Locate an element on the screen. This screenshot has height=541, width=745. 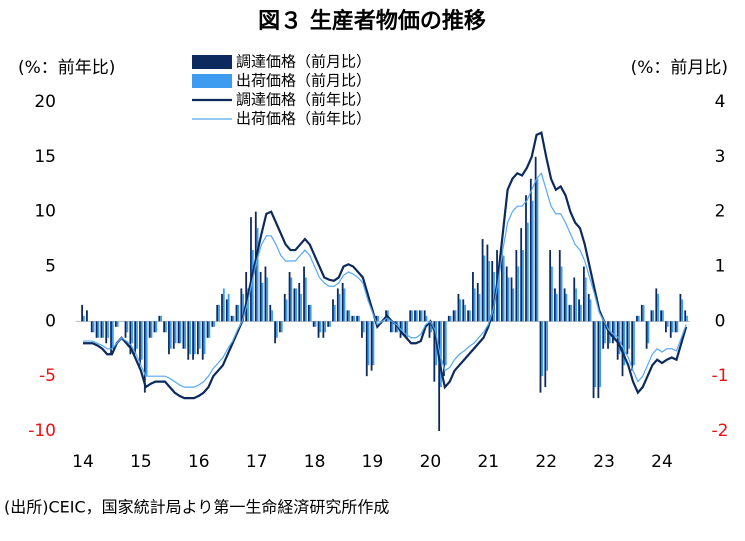
y-tick-label: 15 is located at coordinates (45, 157).